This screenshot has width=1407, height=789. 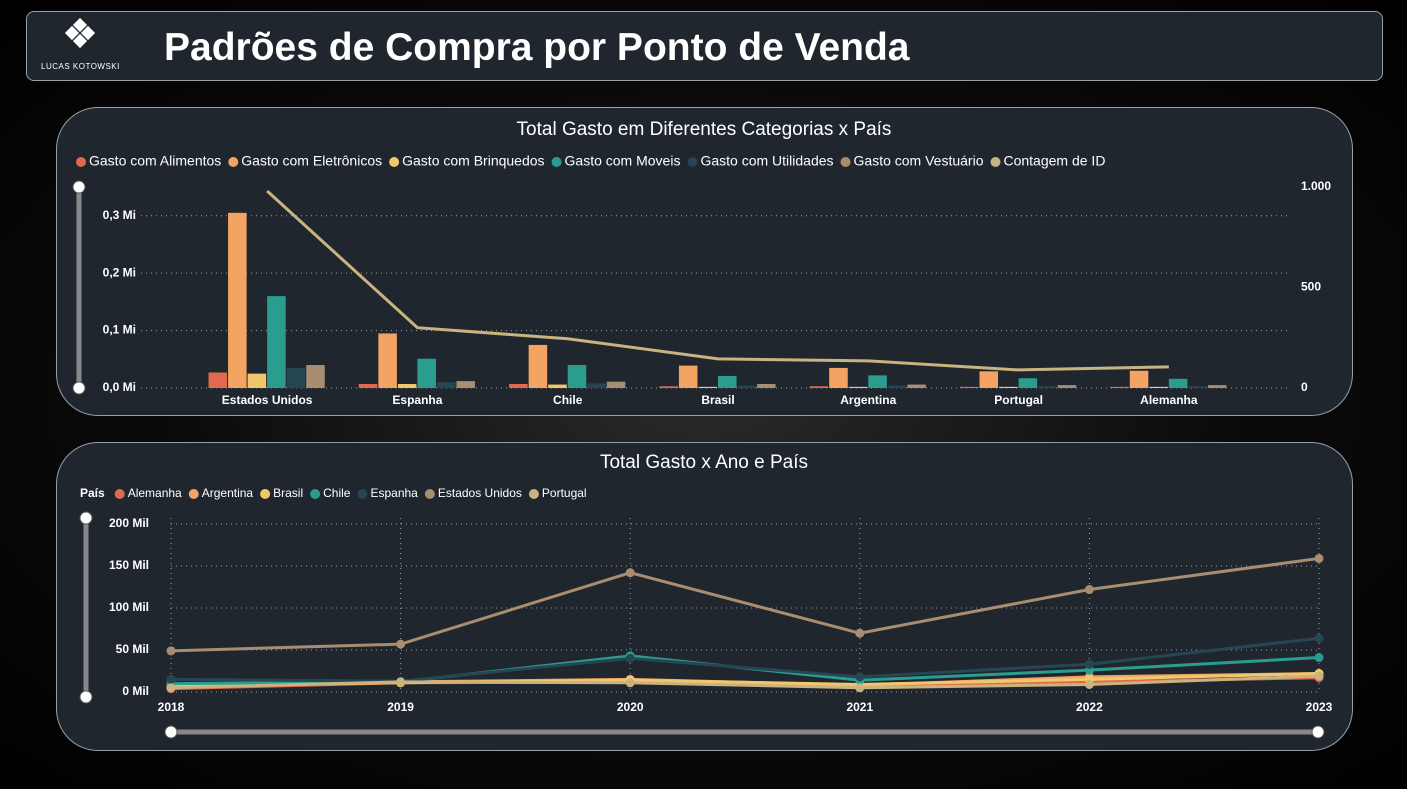 I want to click on y-tick-label: 100 Mil, so click(x=129, y=607).